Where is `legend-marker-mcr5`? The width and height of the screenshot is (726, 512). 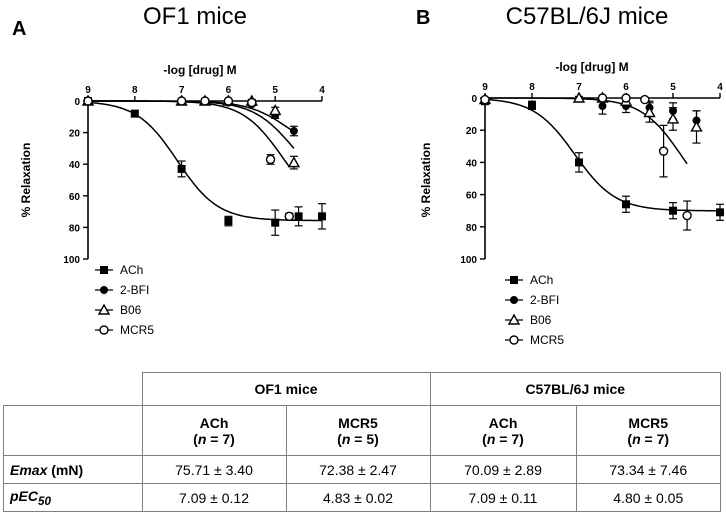
legend-marker-mcr5 is located at coordinates (514, 340).